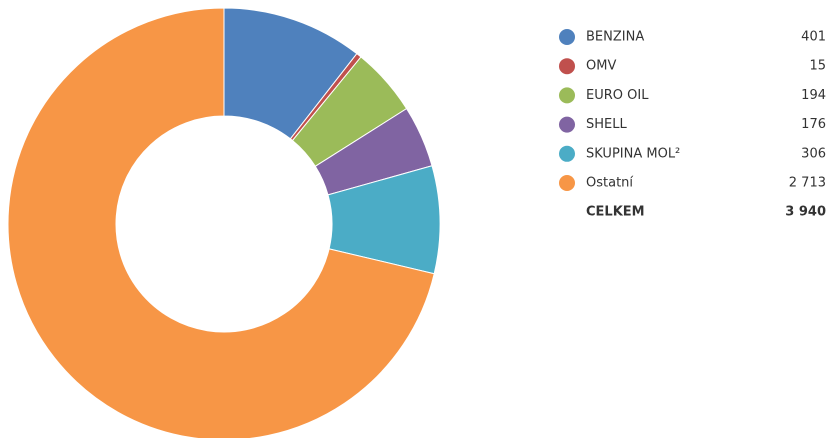  Describe the element at coordinates (807, 183) in the screenshot. I see `legend-value: 2 713` at that location.